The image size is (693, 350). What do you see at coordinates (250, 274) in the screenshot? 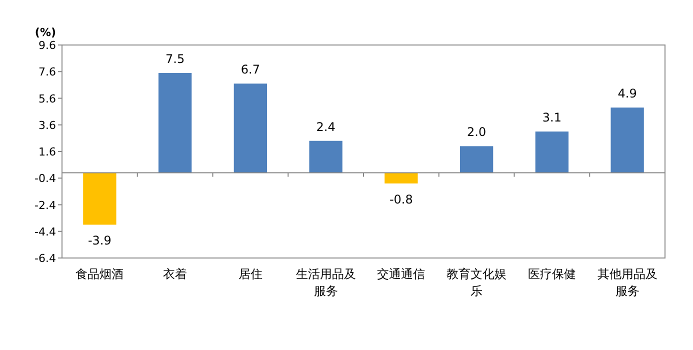
I see `x-tick-label: 居住` at bounding box center [250, 274].